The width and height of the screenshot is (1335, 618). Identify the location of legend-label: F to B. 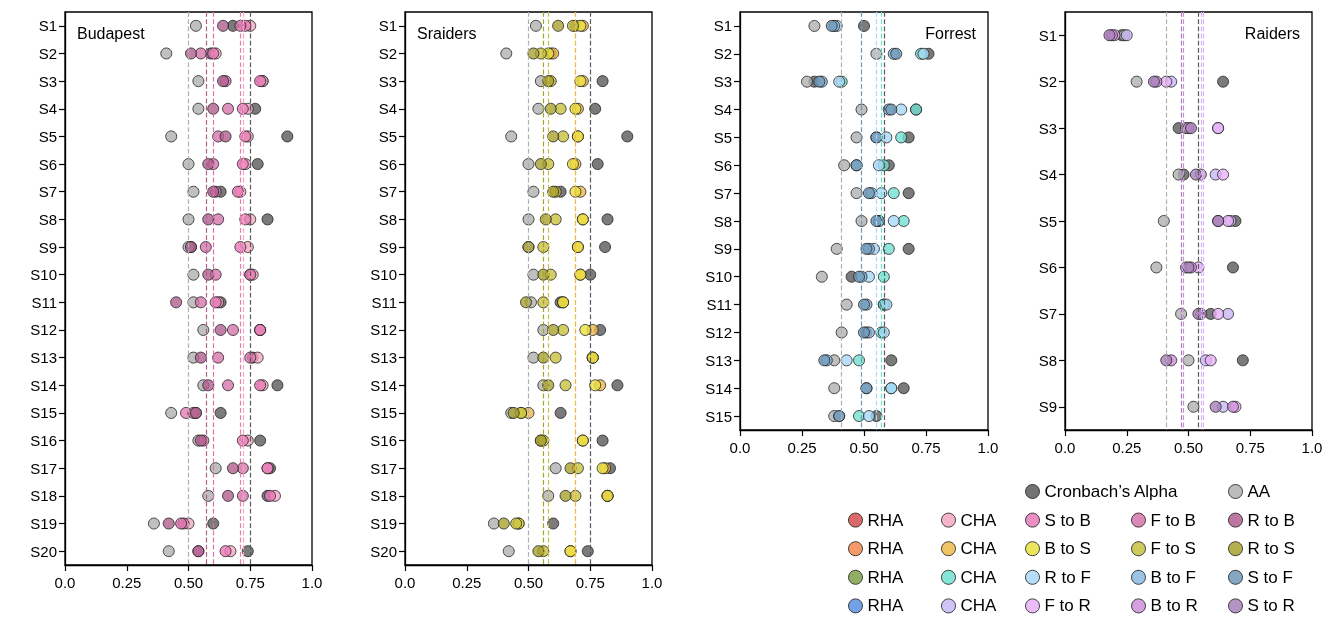
(1173, 520).